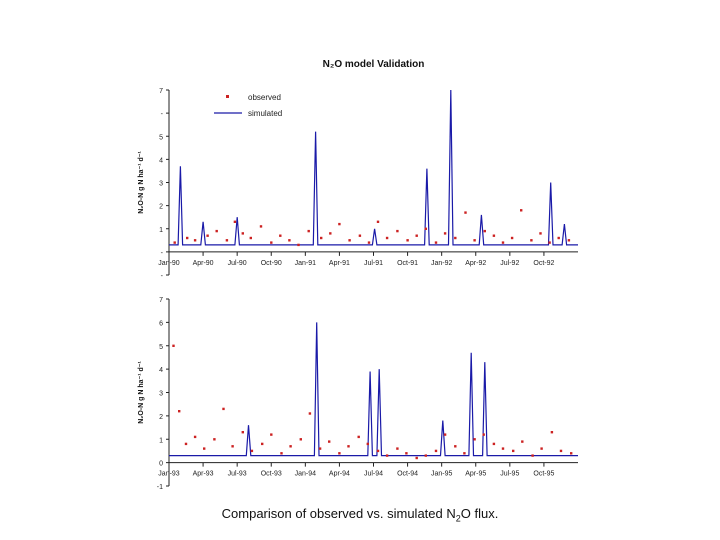 This screenshot has height=540, width=720. What do you see at coordinates (271, 263) in the screenshot?
I see `x-tick-label: Oct-90` at bounding box center [271, 263].